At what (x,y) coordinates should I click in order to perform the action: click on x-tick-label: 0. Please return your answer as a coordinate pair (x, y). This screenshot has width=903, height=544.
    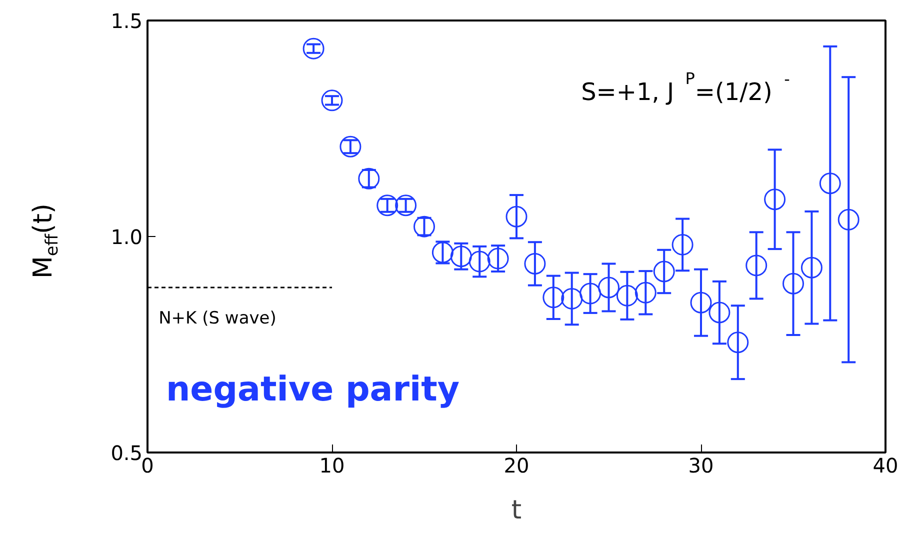
    Looking at the image, I should click on (147, 466).